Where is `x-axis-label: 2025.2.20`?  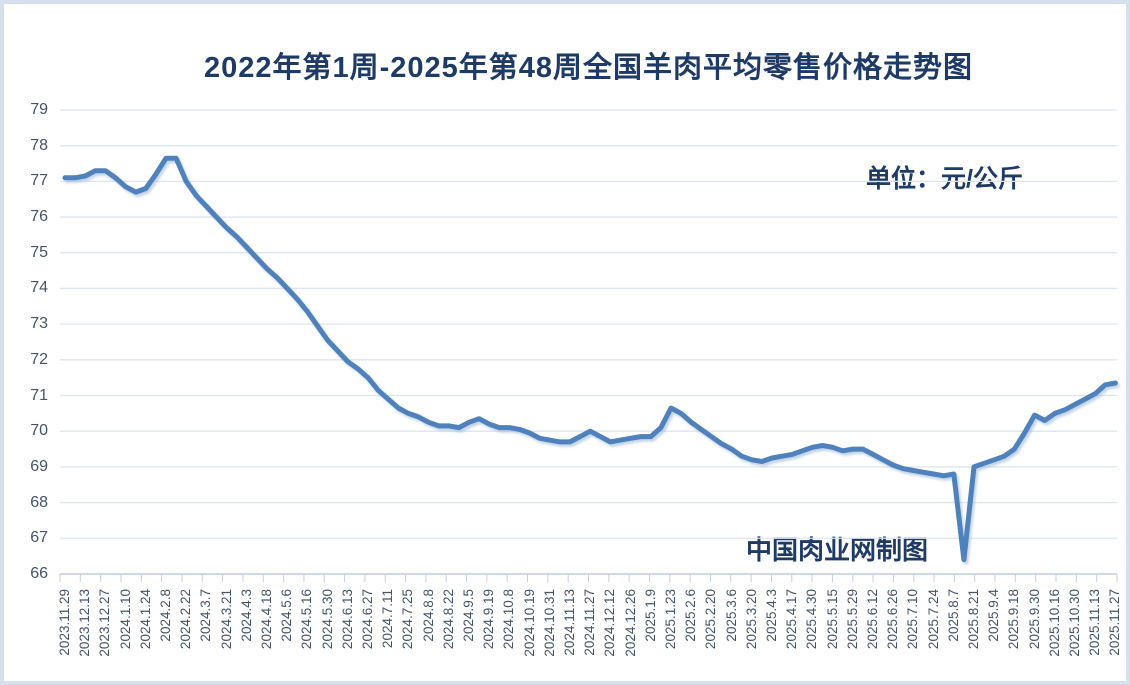 x-axis-label: 2025.2.20 is located at coordinates (711, 619).